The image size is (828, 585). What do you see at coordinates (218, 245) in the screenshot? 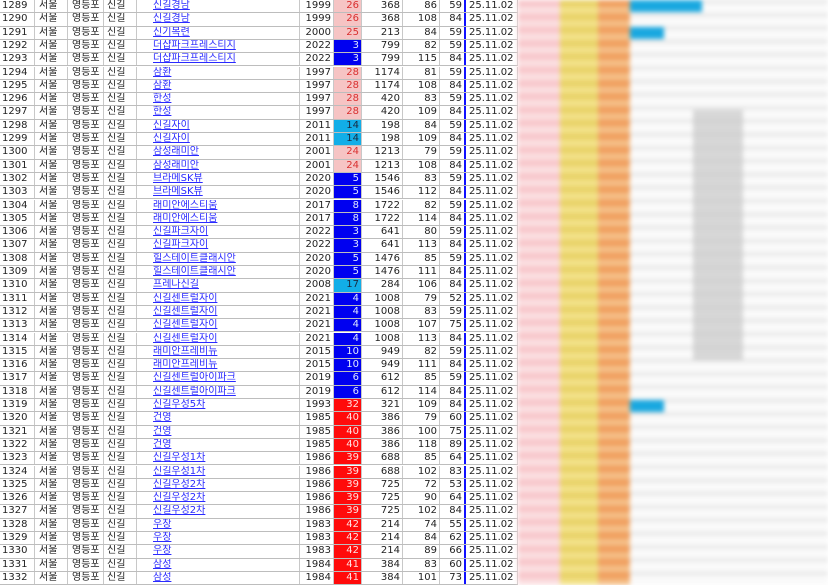
I see `apartment-name-cell: 신길파크자이` at bounding box center [218, 245].